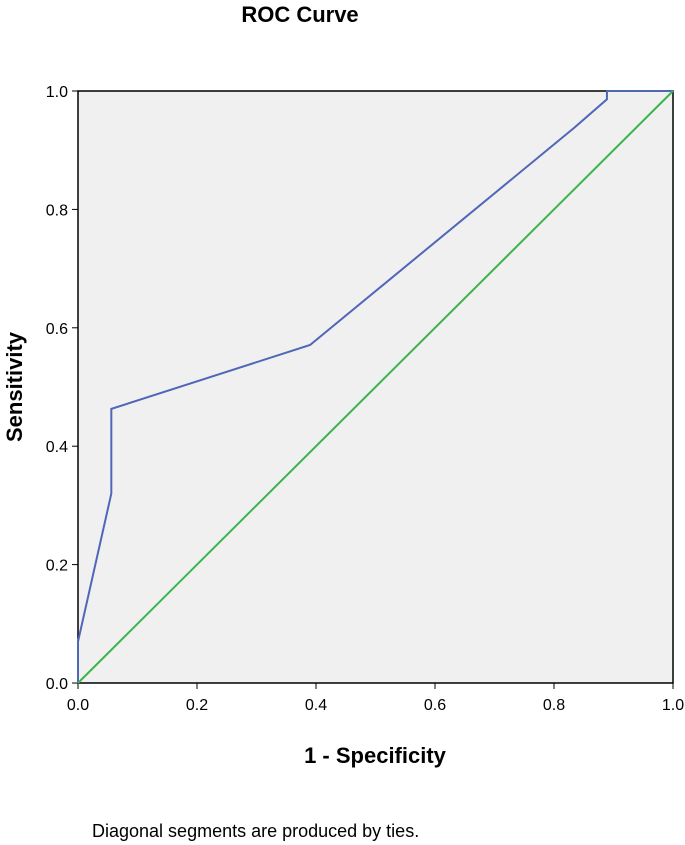  Describe the element at coordinates (673, 705) in the screenshot. I see `x-tick-label: 1.0` at that location.